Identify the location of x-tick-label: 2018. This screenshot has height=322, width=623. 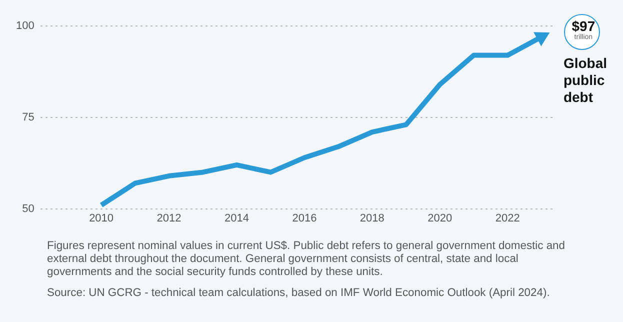
(372, 218).